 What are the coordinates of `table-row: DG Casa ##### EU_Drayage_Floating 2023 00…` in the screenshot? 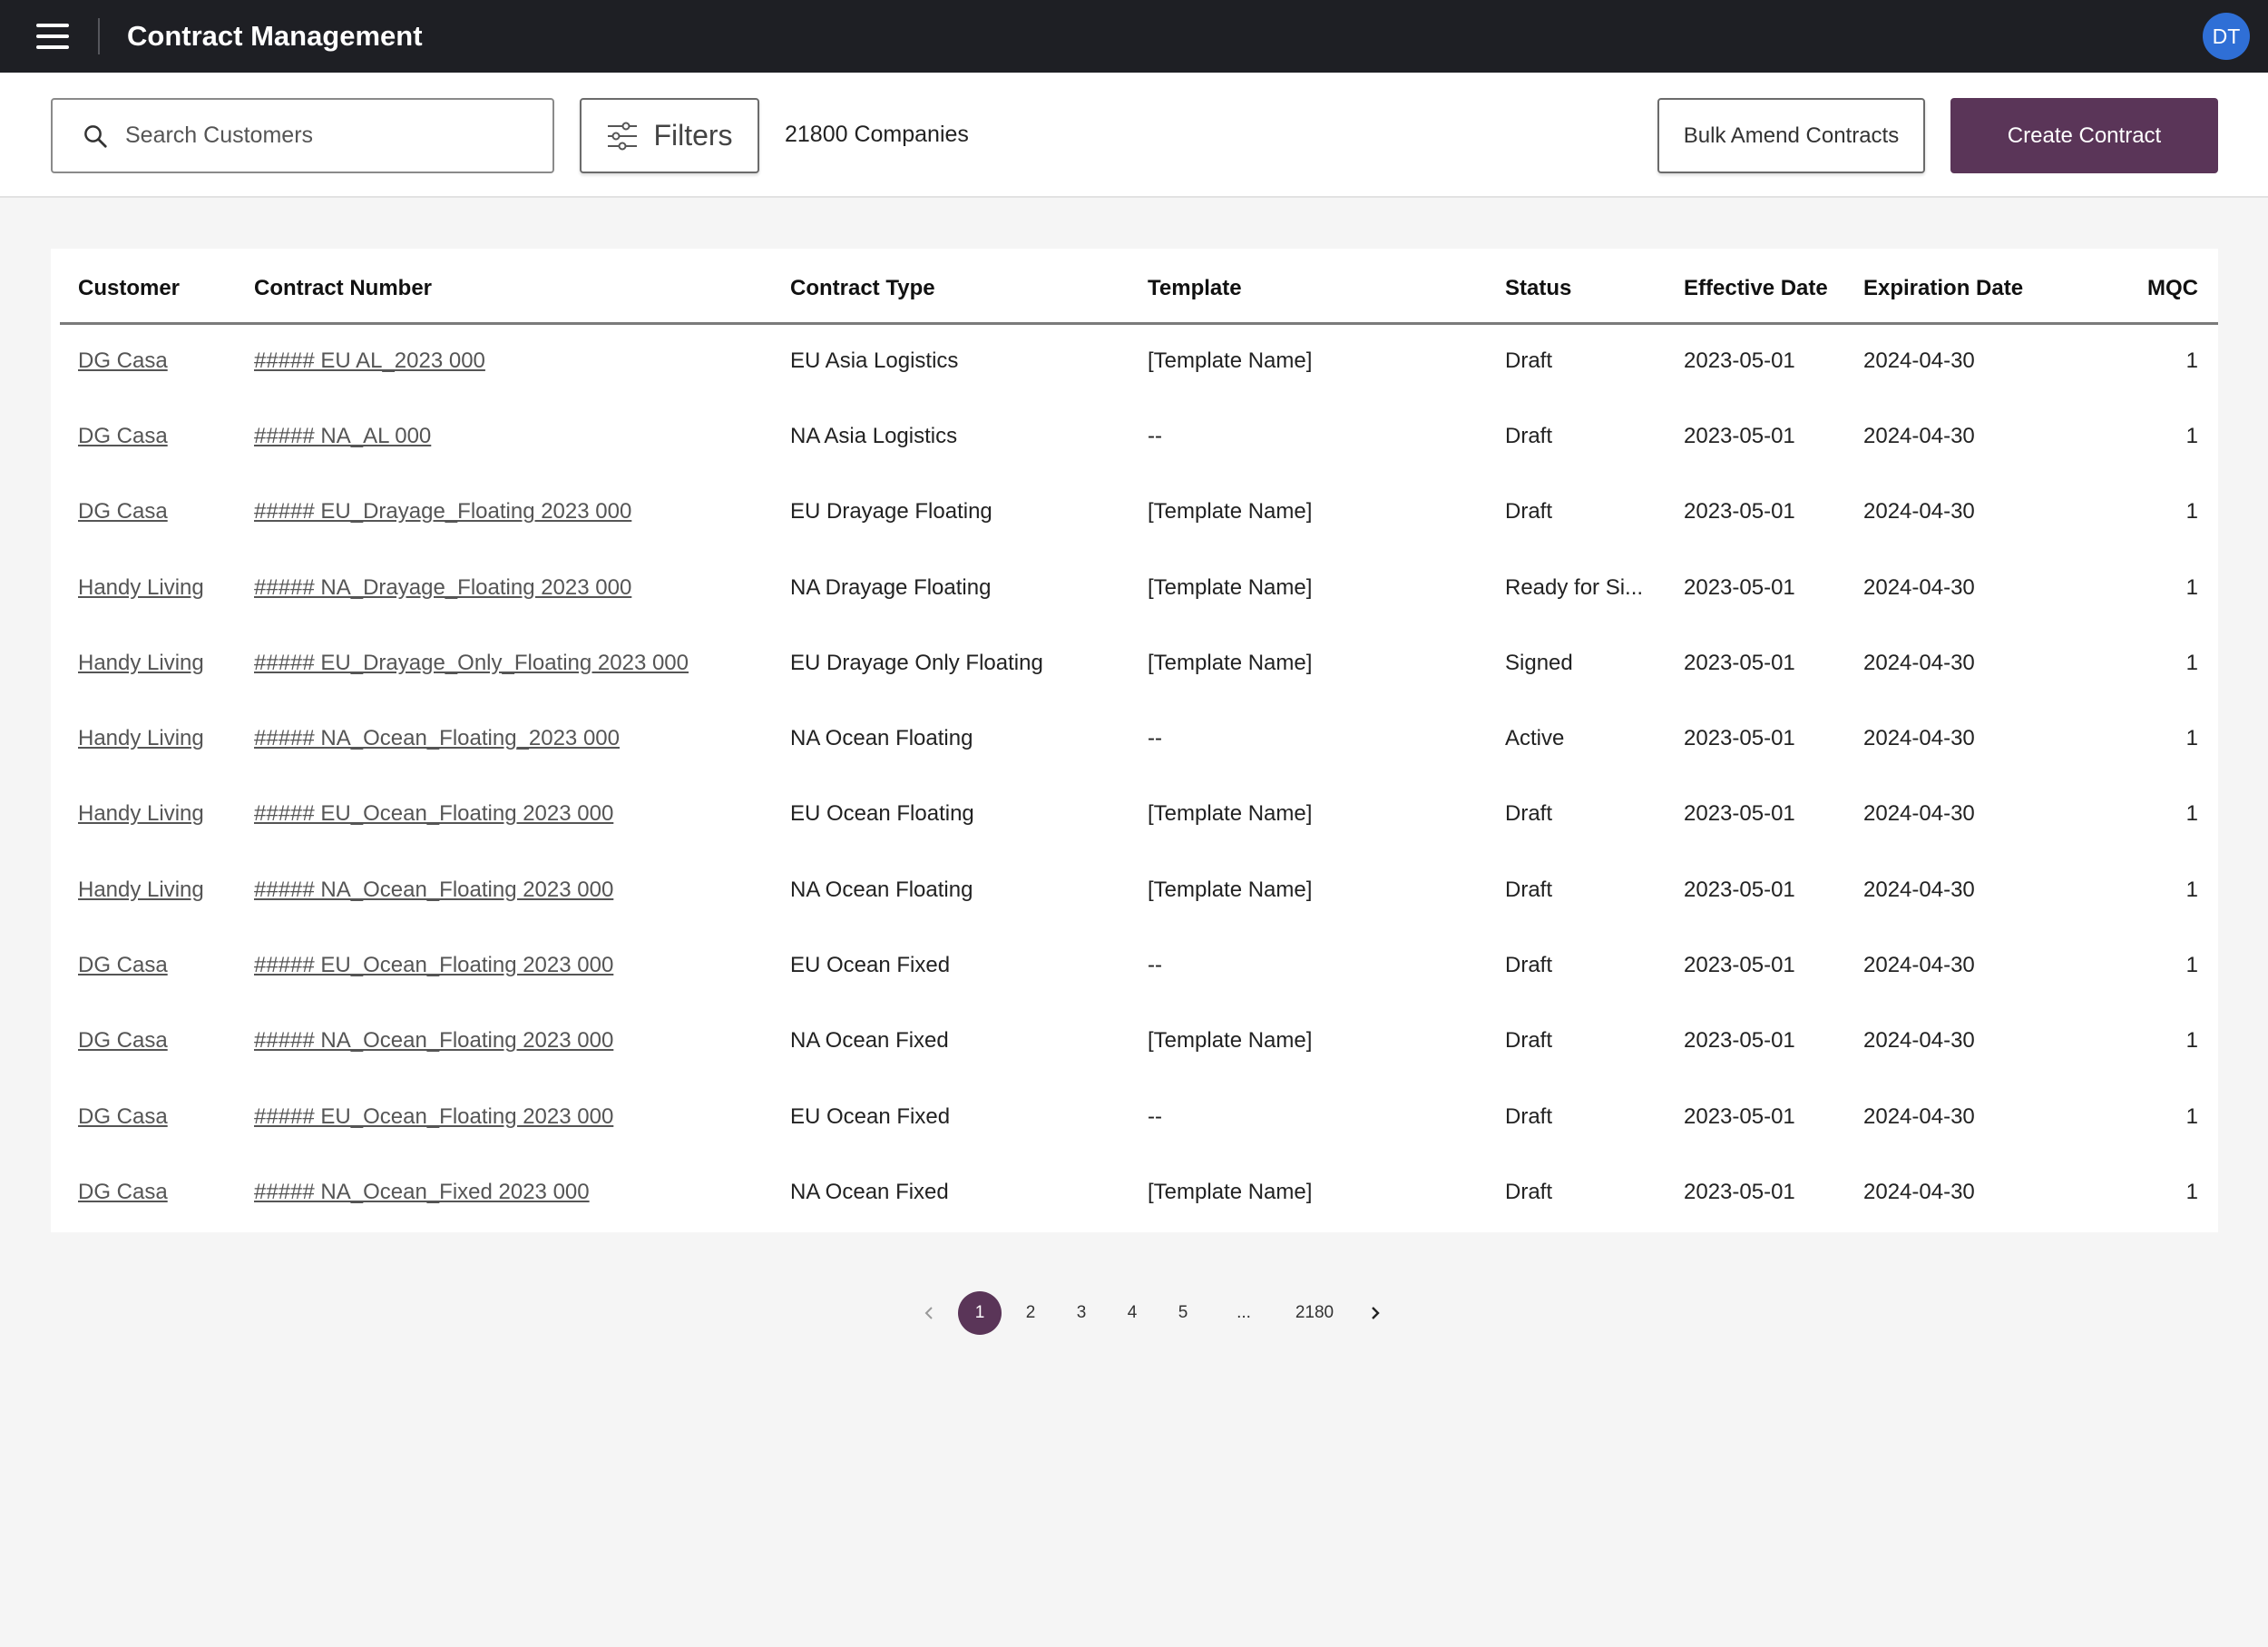 It's located at (1139, 512).